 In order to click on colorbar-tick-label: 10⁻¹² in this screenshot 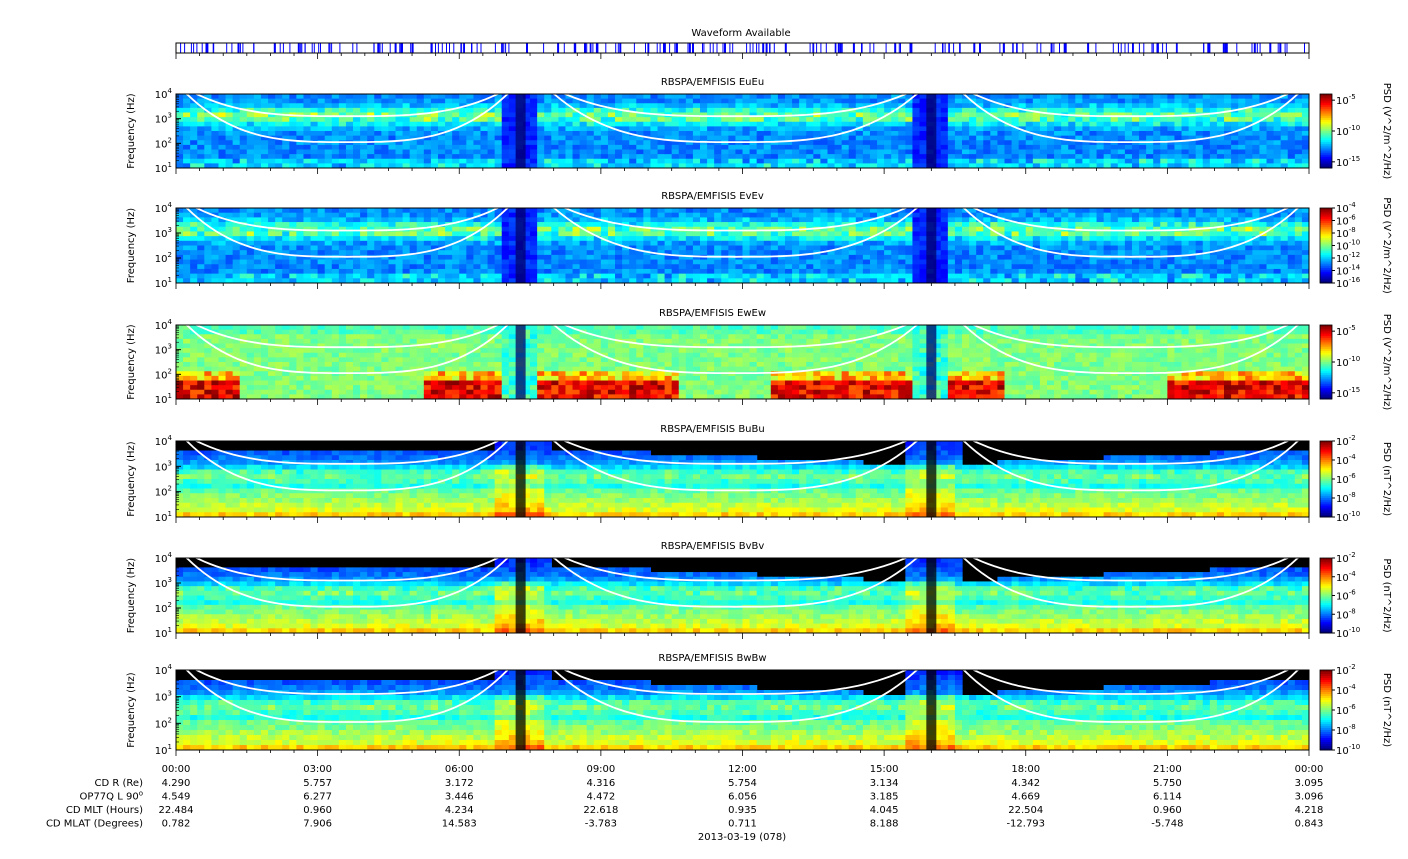, I will do `click(1348, 258)`.